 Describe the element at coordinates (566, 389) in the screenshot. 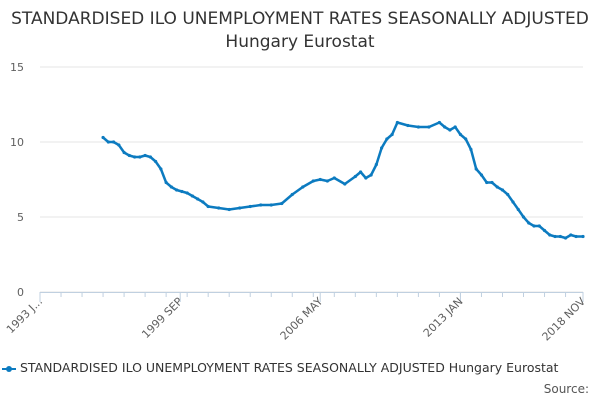

I see `source-label: Source:` at that location.